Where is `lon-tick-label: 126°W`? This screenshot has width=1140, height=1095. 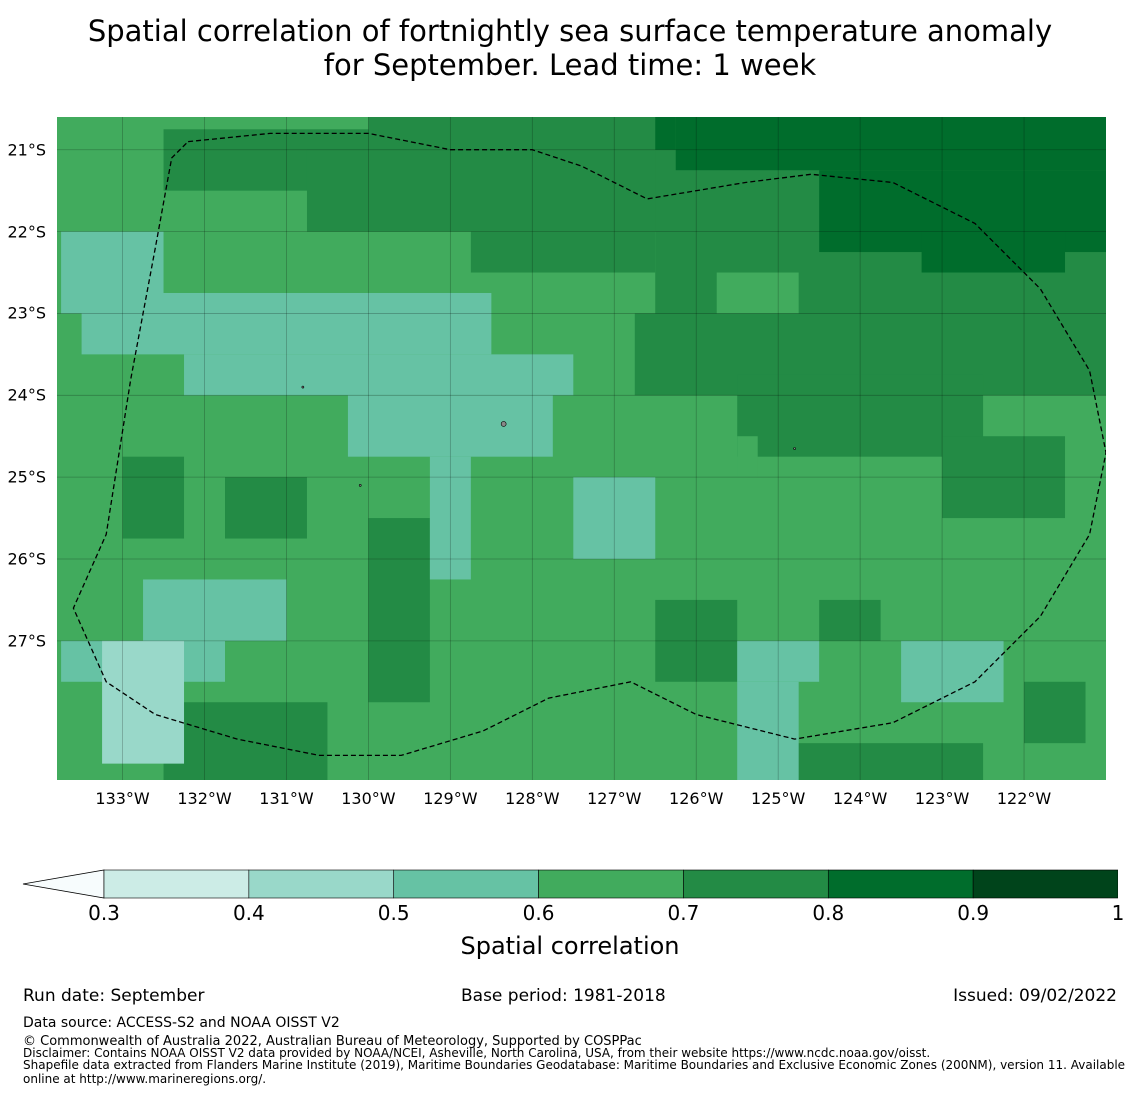 lon-tick-label: 126°W is located at coordinates (696, 798).